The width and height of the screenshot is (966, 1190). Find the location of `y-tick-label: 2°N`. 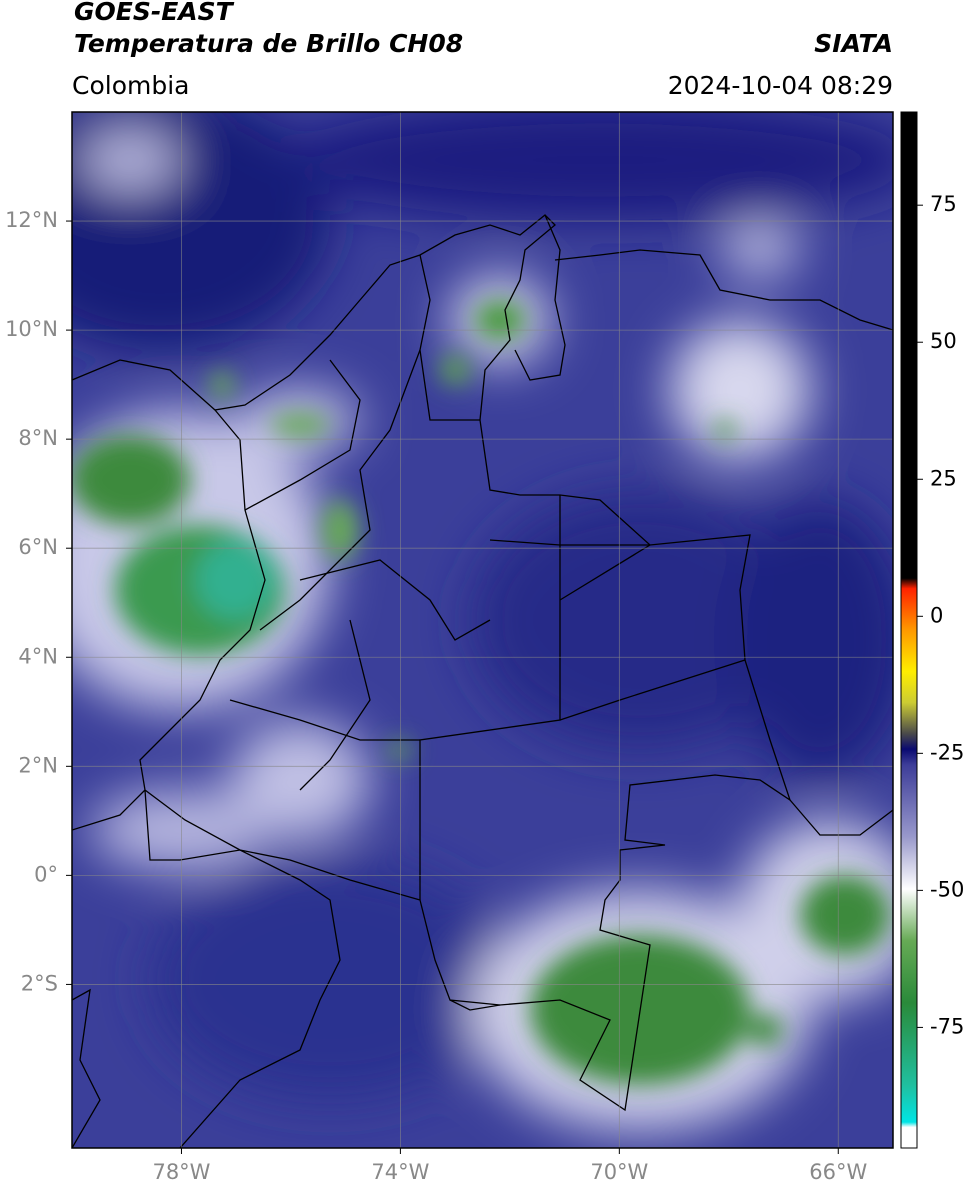

y-tick-label: 2°N is located at coordinates (38, 765).